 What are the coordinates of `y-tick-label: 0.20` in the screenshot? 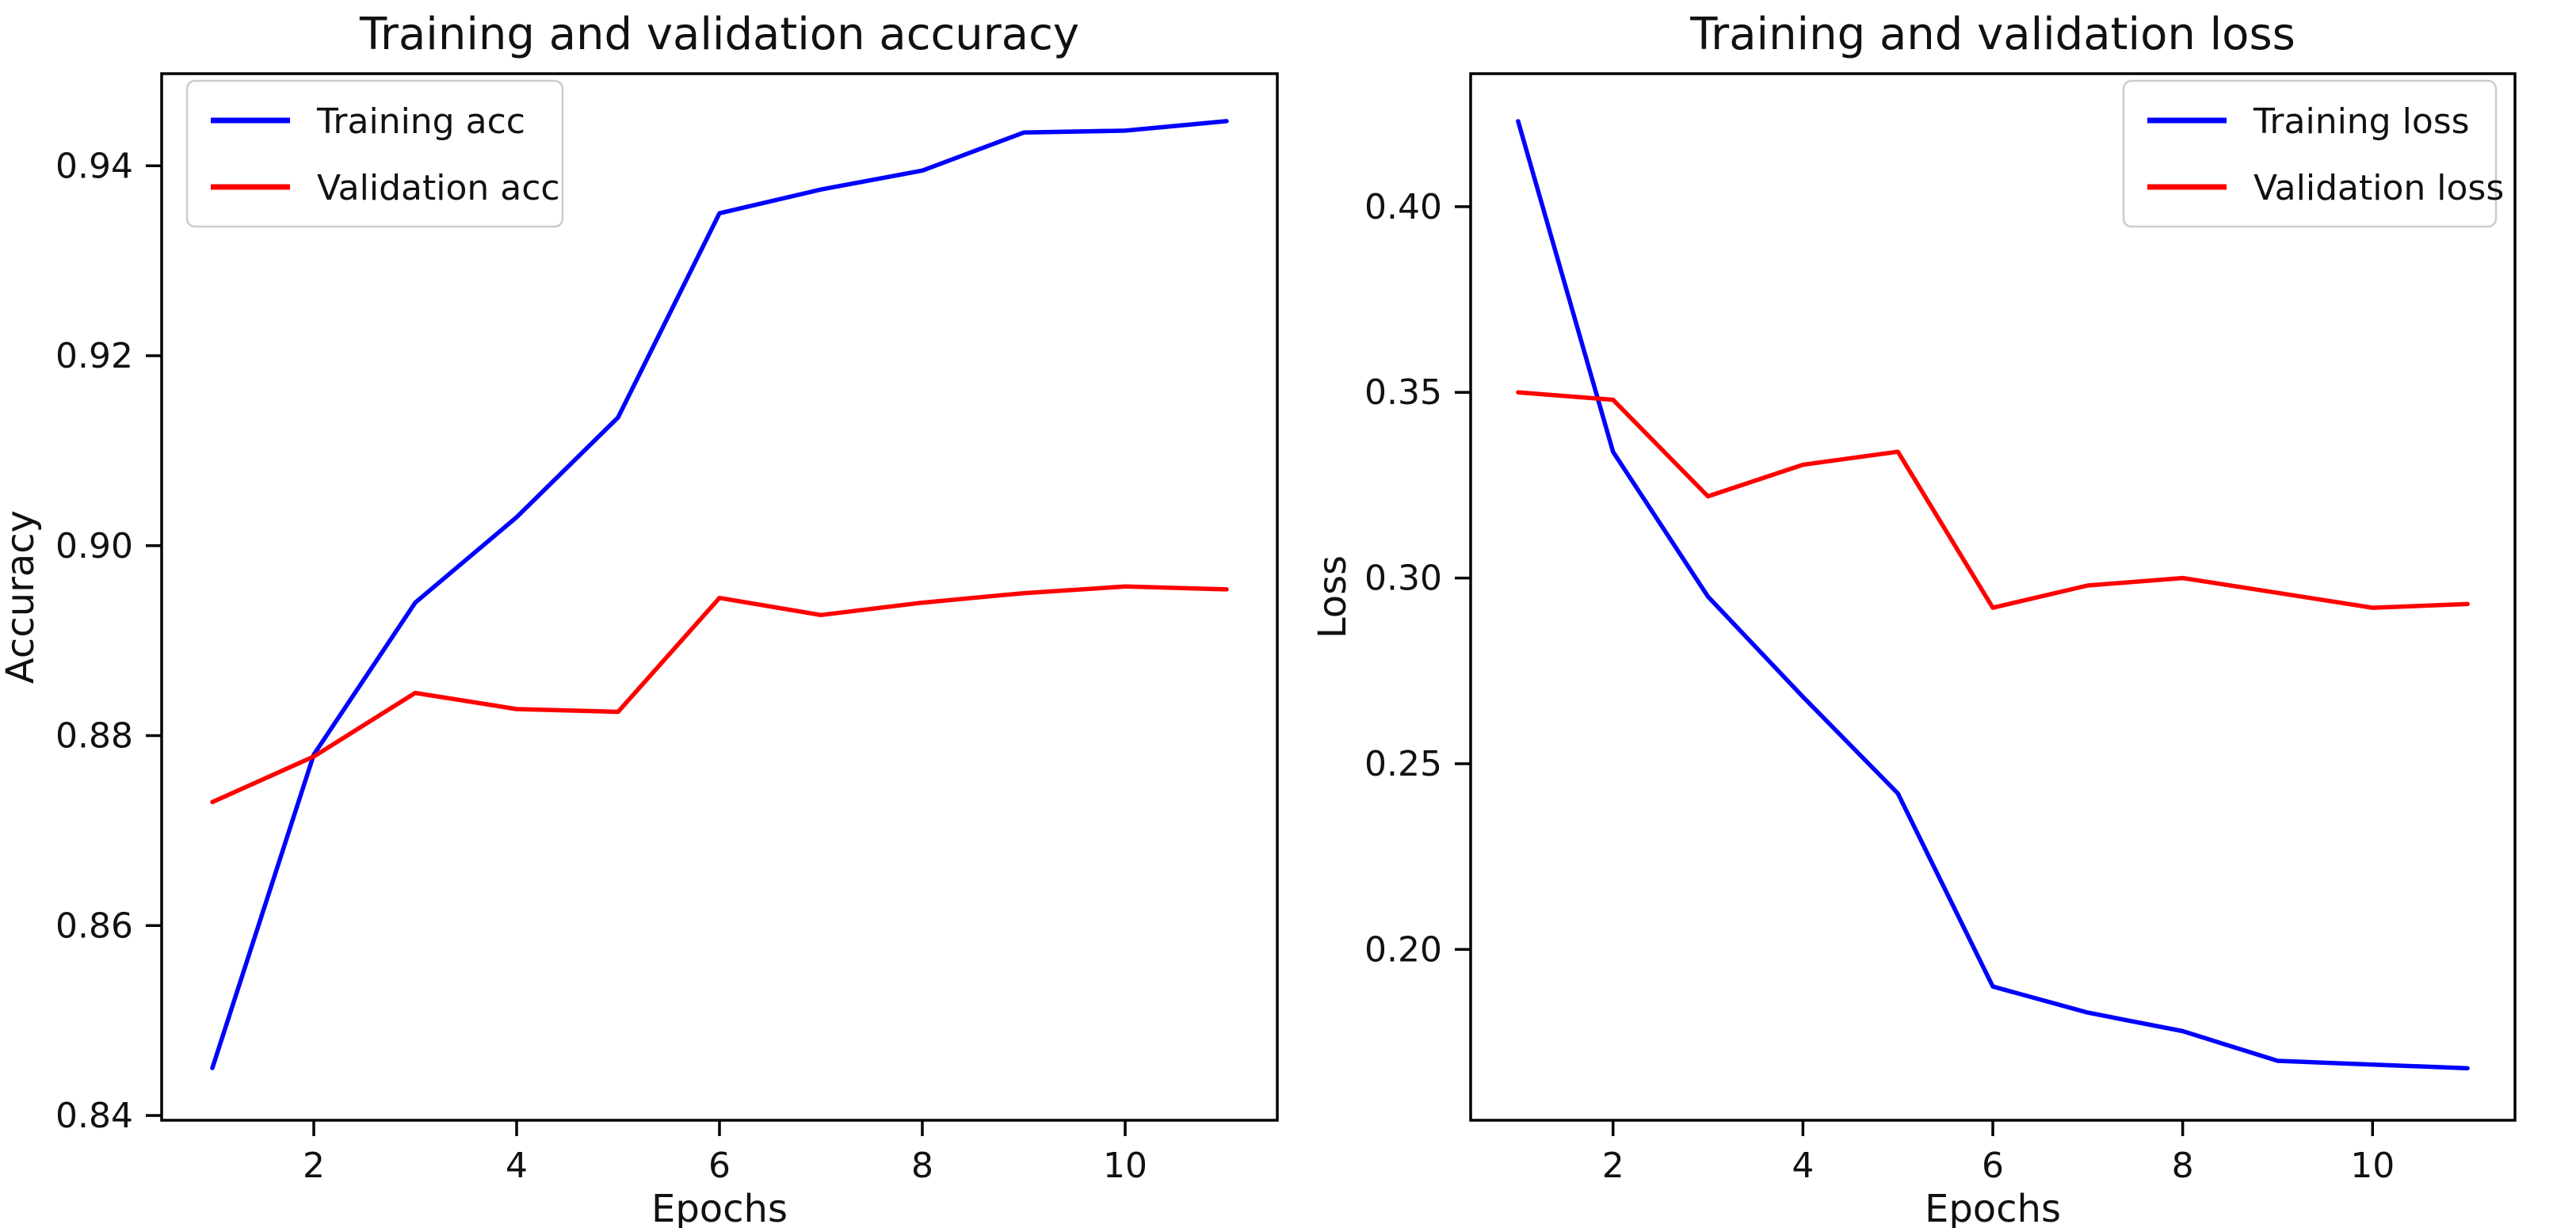 It's located at (1403, 949).